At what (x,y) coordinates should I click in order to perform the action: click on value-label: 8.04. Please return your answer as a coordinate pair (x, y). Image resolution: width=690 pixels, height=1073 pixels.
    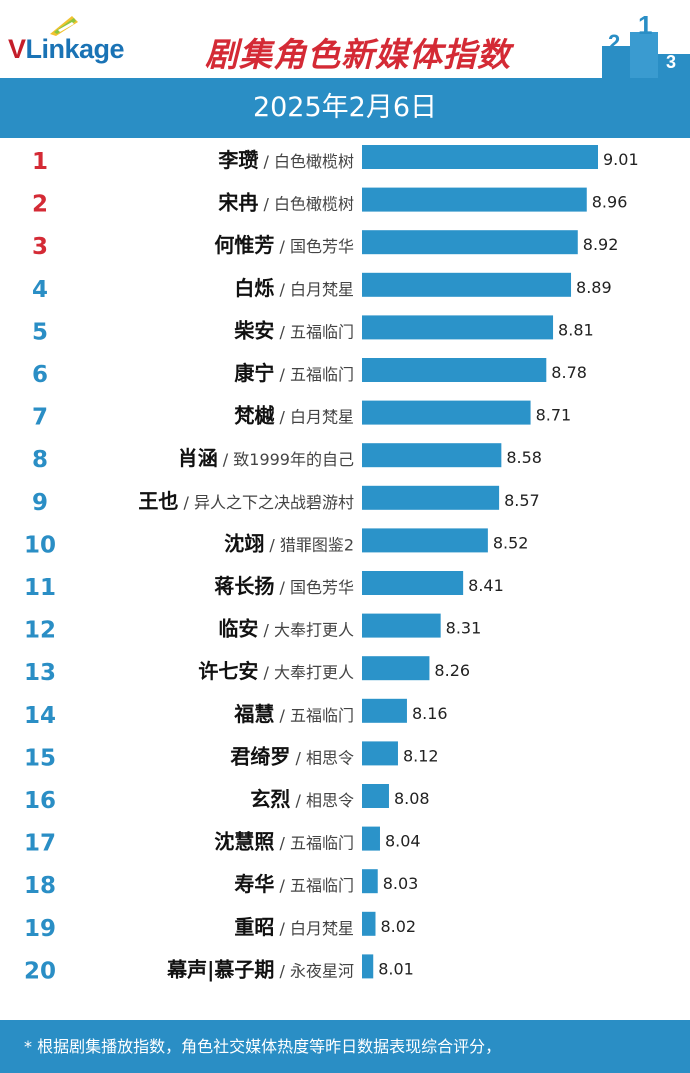
    Looking at the image, I should click on (403, 841).